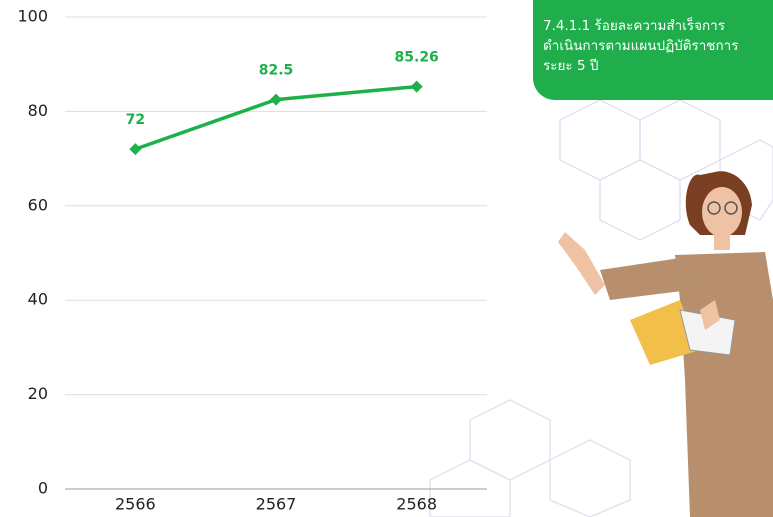  Describe the element at coordinates (38, 393) in the screenshot. I see `y-tick-label: 20` at that location.